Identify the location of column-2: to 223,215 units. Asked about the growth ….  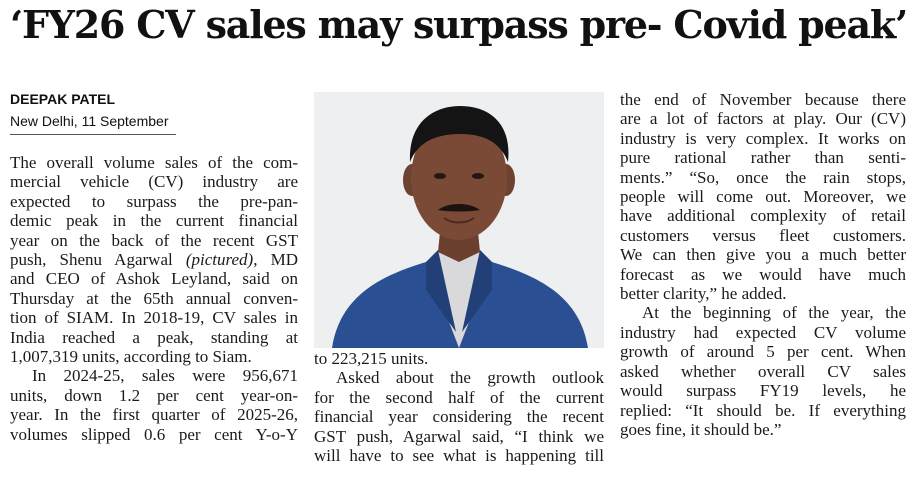
(459, 407).